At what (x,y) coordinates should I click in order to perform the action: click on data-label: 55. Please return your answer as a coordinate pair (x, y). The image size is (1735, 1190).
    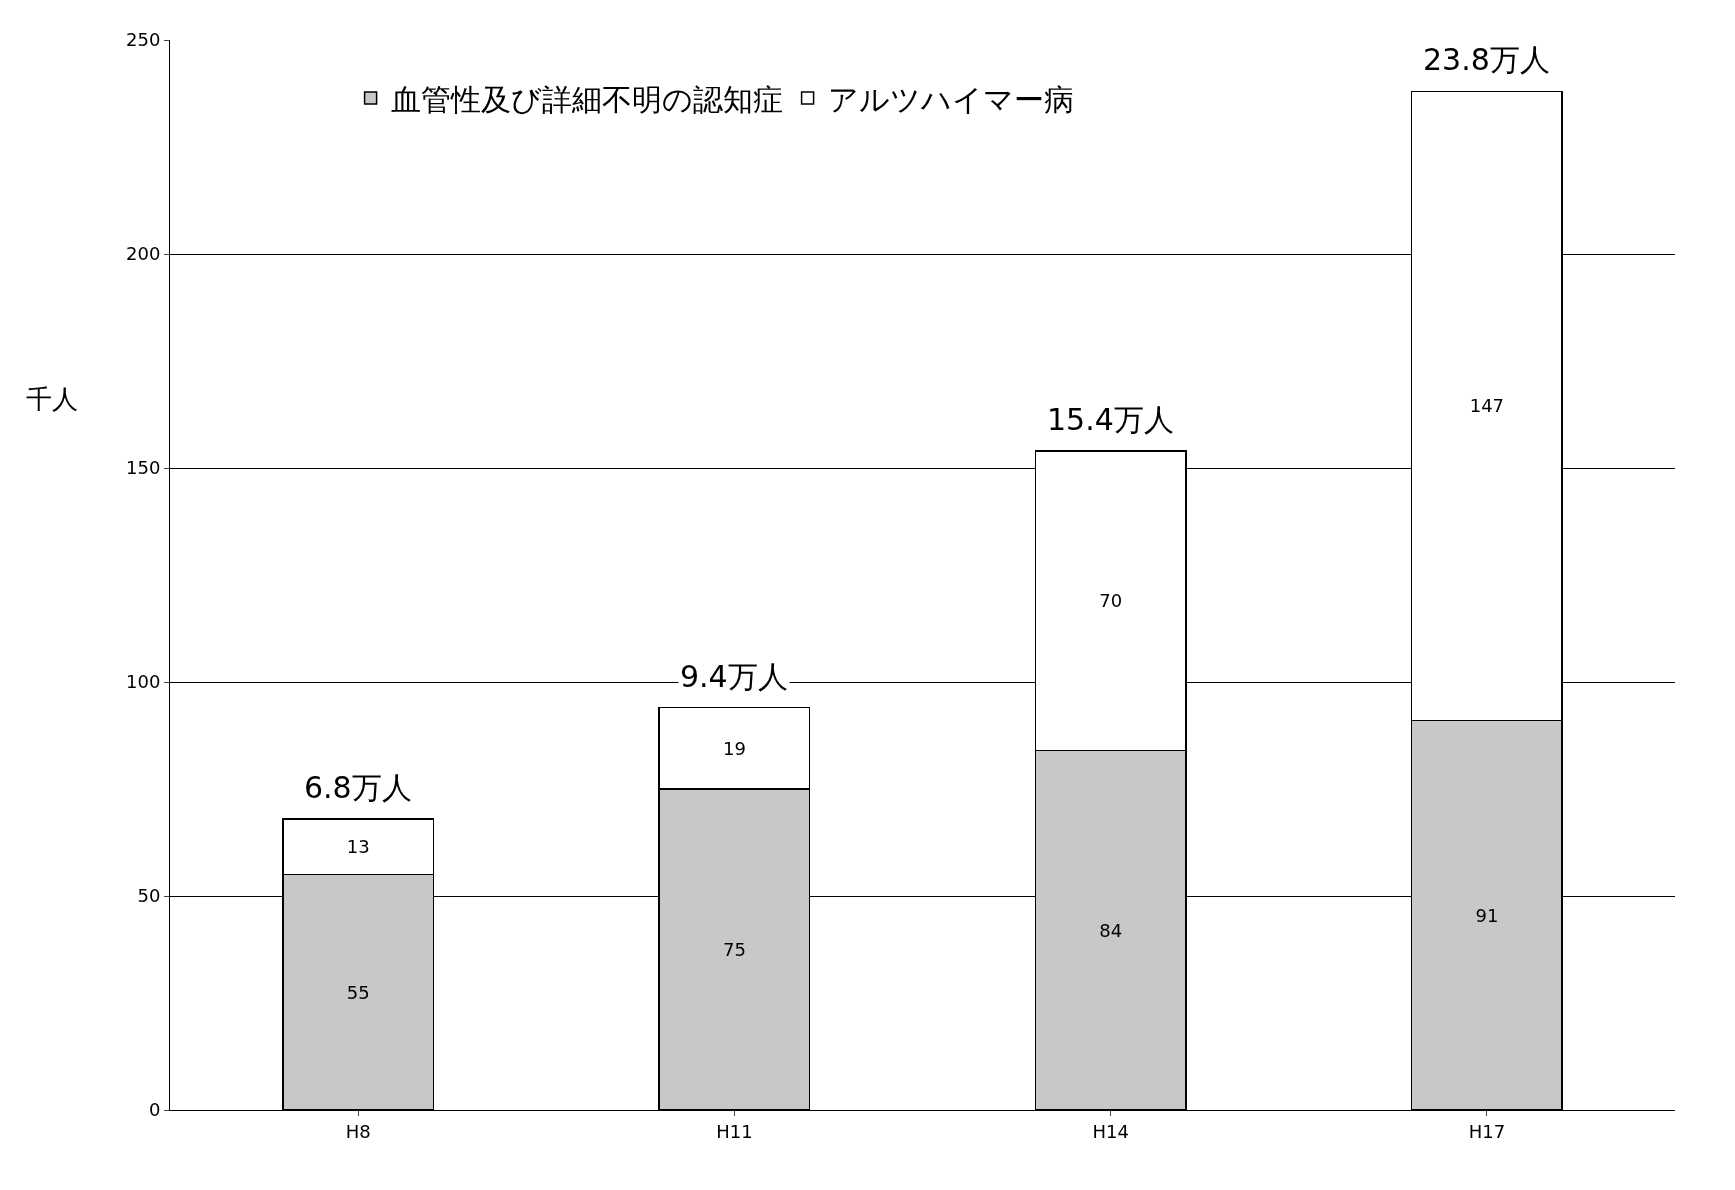
    Looking at the image, I should click on (358, 992).